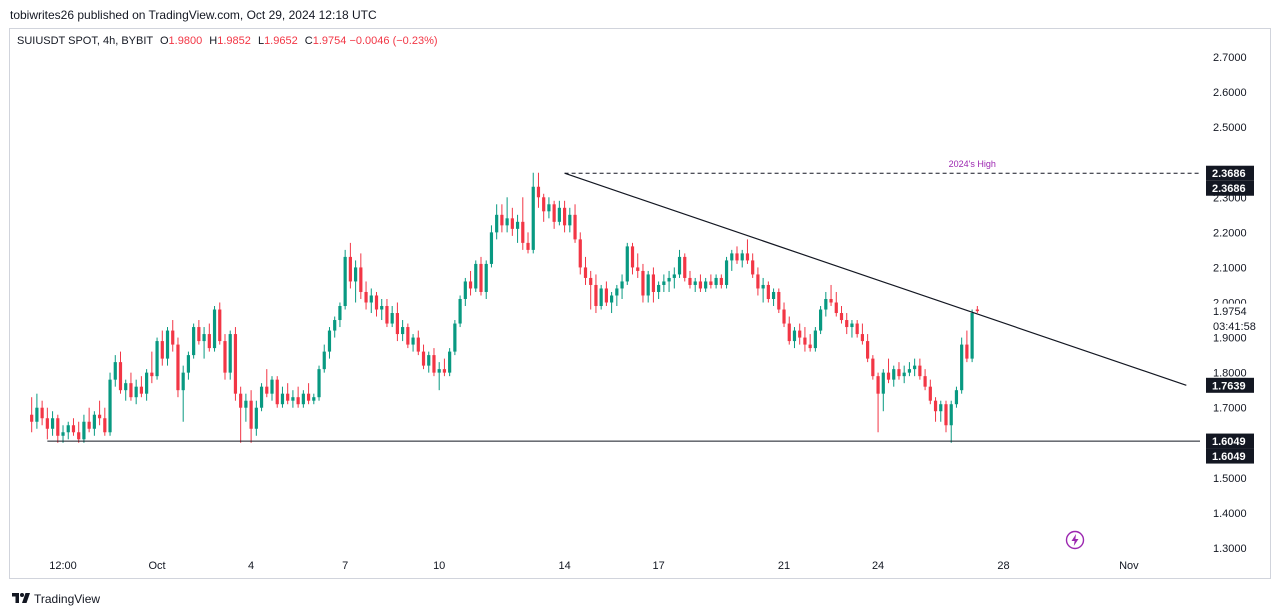 Image resolution: width=1281 pixels, height=615 pixels. What do you see at coordinates (1230, 268) in the screenshot?
I see `y-tick-label: 2.1000` at bounding box center [1230, 268].